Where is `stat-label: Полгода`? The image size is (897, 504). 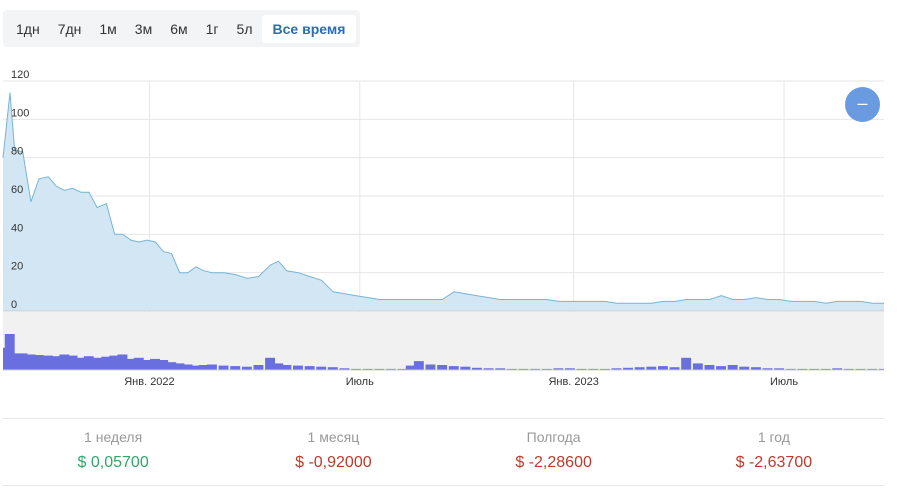 stat-label: Полгода is located at coordinates (553, 437).